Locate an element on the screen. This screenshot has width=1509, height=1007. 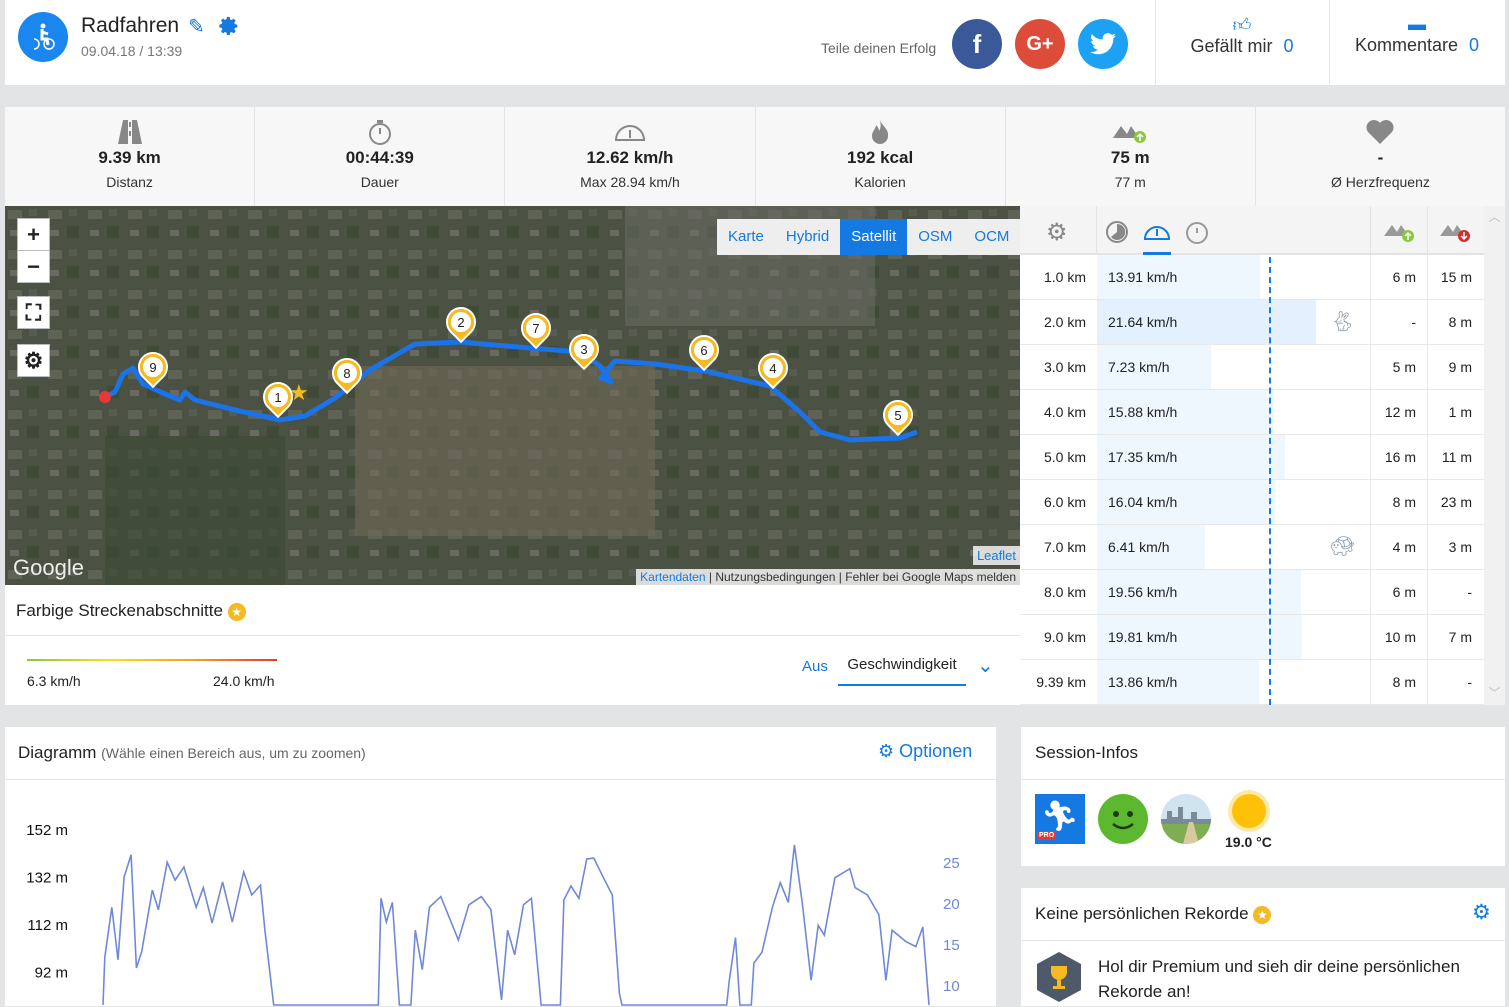
split-row: 6.0 km 16.04 km/h 8 m 23 m is located at coordinates (1252, 502).